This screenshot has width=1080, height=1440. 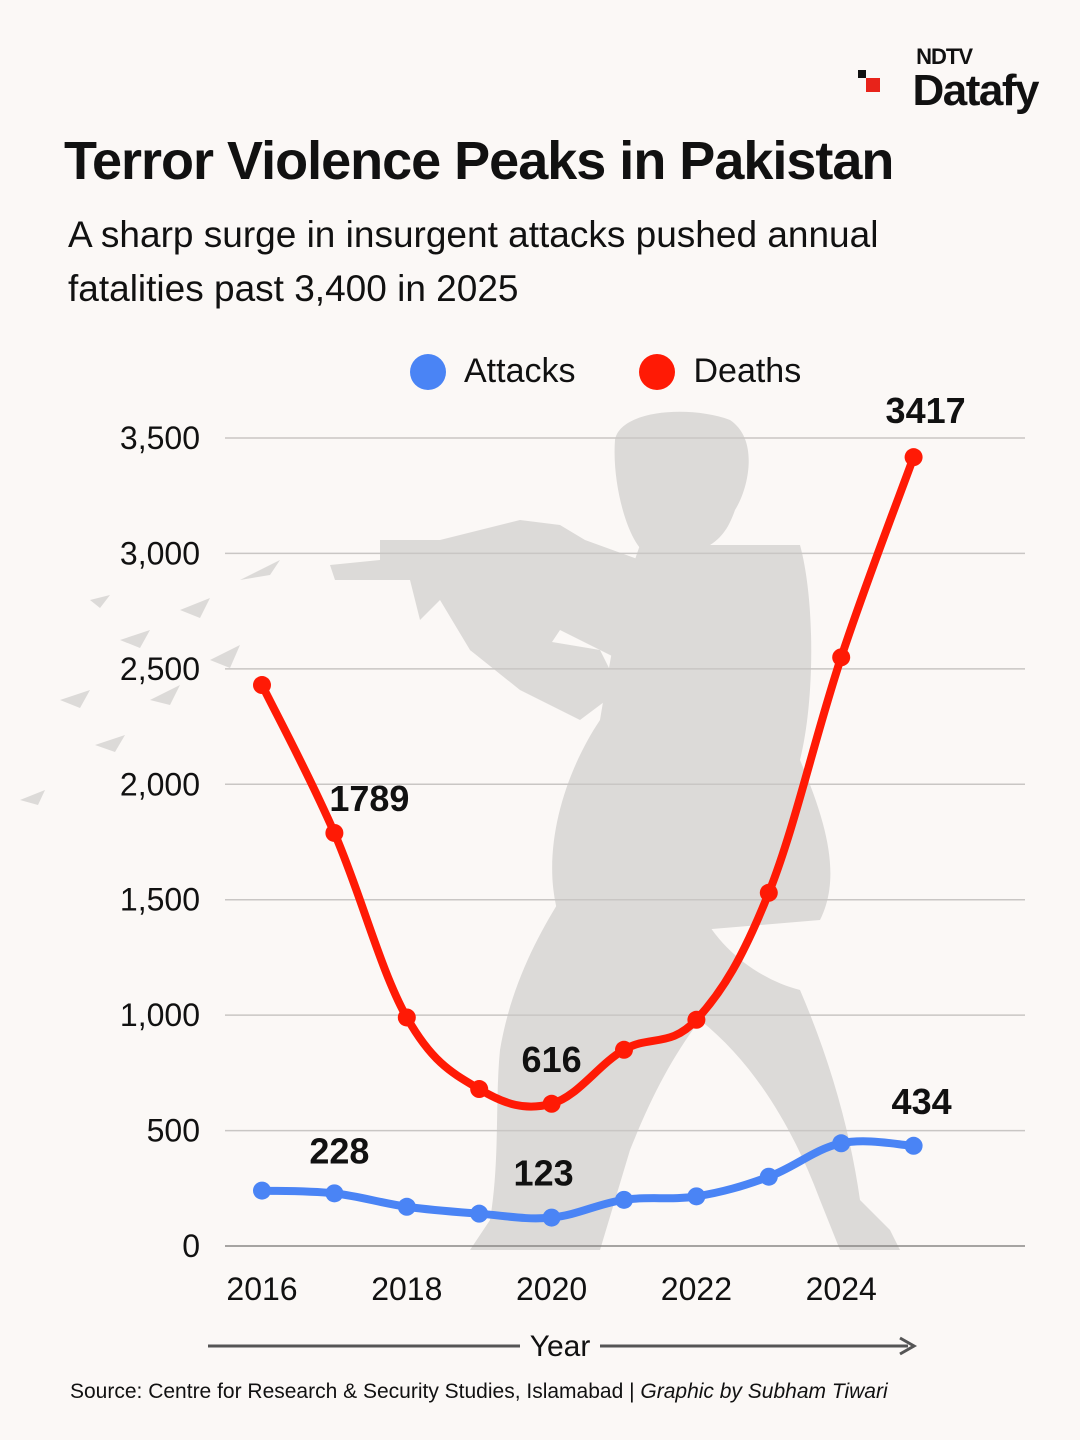 What do you see at coordinates (560, 1346) in the screenshot?
I see `x-axis-title: Year` at bounding box center [560, 1346].